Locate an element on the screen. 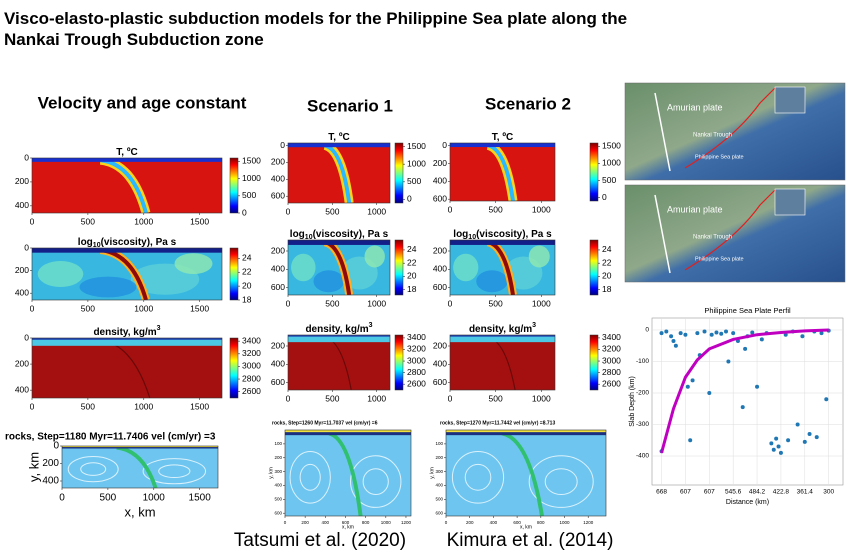 The width and height of the screenshot is (850, 557). profile-line is located at coordinates (662, 132).